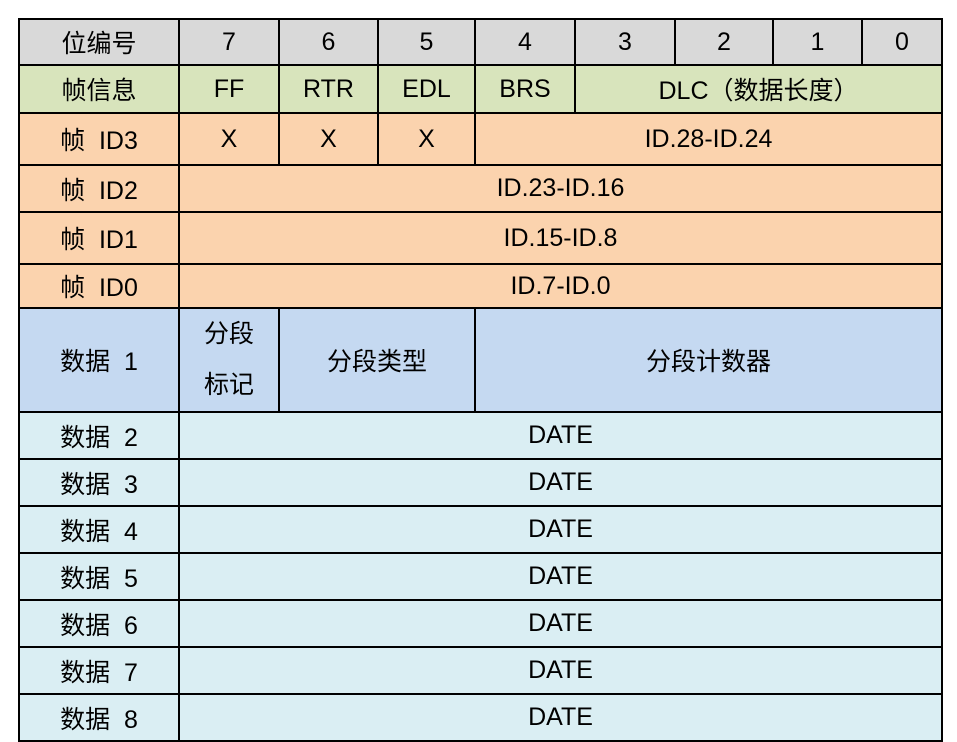  I want to click on data-3-row: 数据 3 DATE, so click(480, 482).